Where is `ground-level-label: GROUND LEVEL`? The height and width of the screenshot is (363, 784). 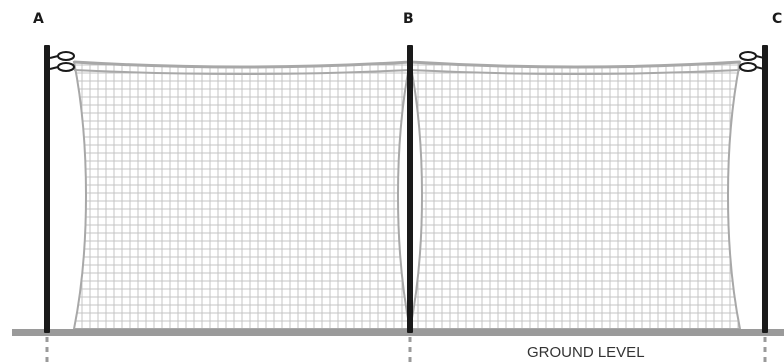 ground-level-label: GROUND LEVEL is located at coordinates (586, 352).